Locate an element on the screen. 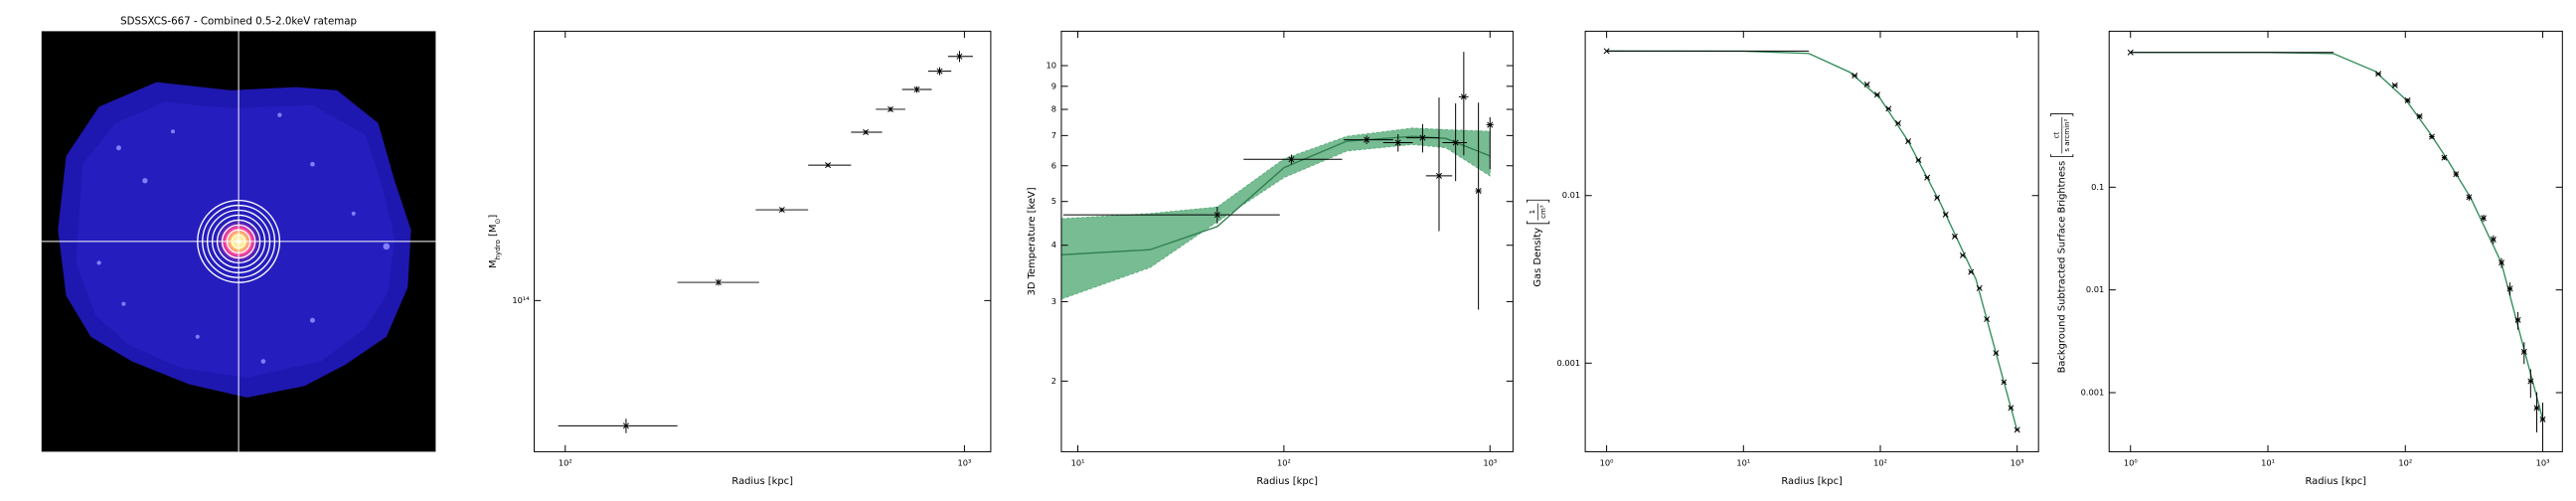 The width and height of the screenshot is (2576, 501). fraction-denominator: cm³ is located at coordinates (1542, 212).